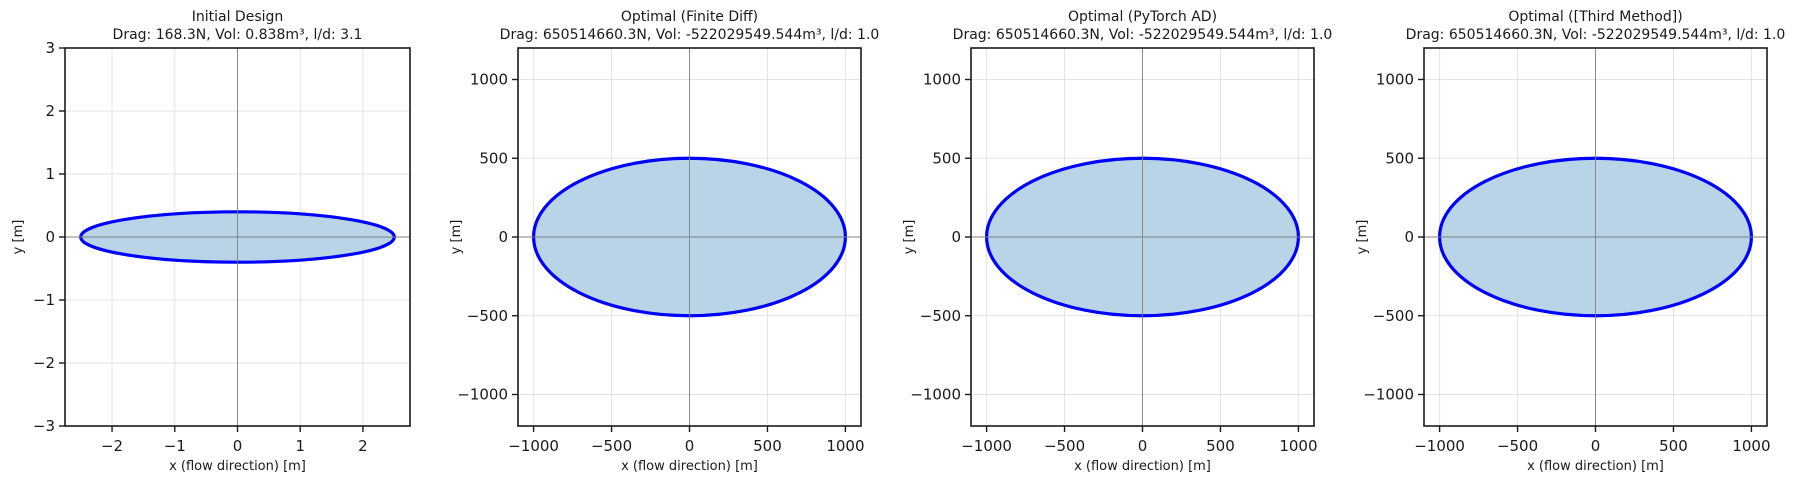  Describe the element at coordinates (363, 446) in the screenshot. I see `x-tick-label: 2` at that location.